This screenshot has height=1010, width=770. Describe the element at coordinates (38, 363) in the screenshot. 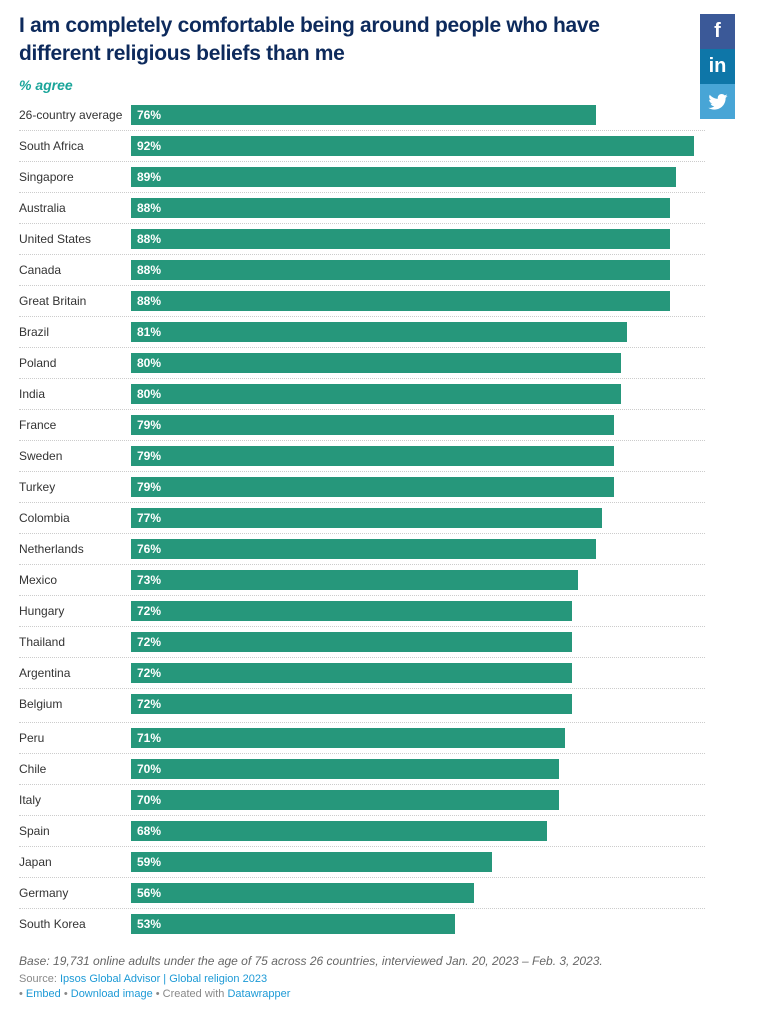

I see `category-label: Poland` at that location.